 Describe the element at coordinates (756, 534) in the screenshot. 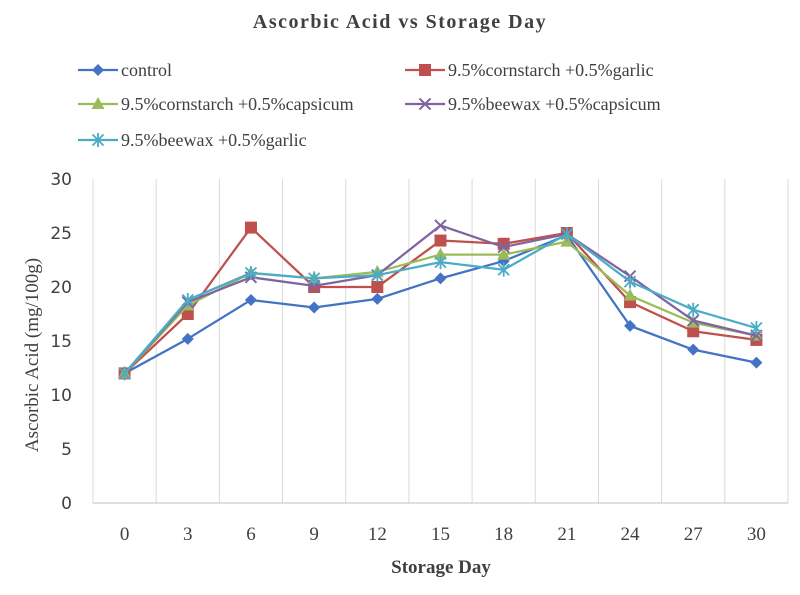

I see `x-tick-label: 30` at that location.